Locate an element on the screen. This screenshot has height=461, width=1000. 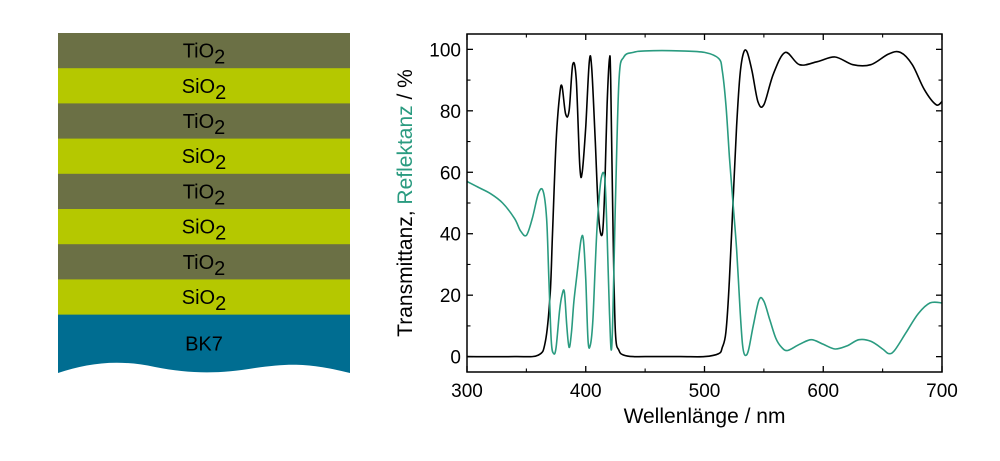
layer-label-2: SiO2 is located at coordinates (204, 90).